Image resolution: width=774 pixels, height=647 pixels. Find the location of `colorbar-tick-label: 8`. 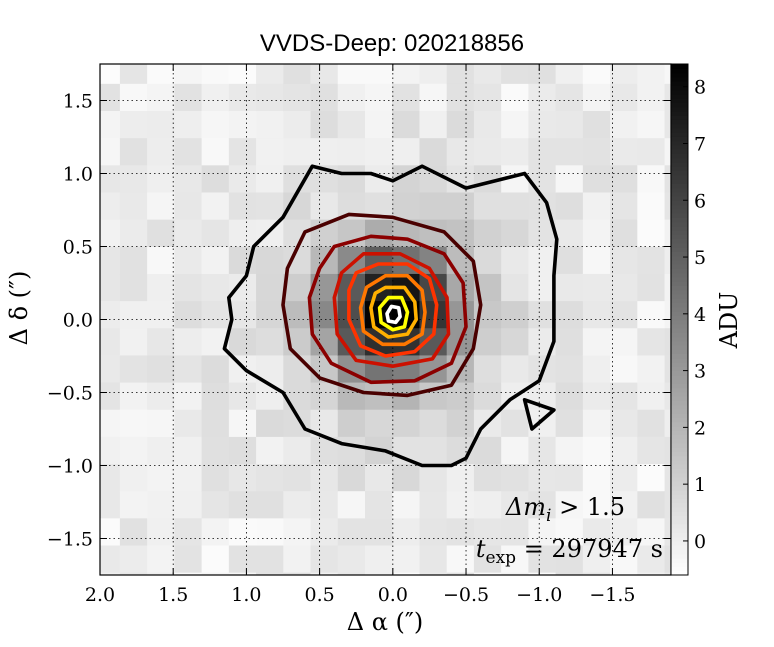

colorbar-tick-label: 8 is located at coordinates (700, 88).